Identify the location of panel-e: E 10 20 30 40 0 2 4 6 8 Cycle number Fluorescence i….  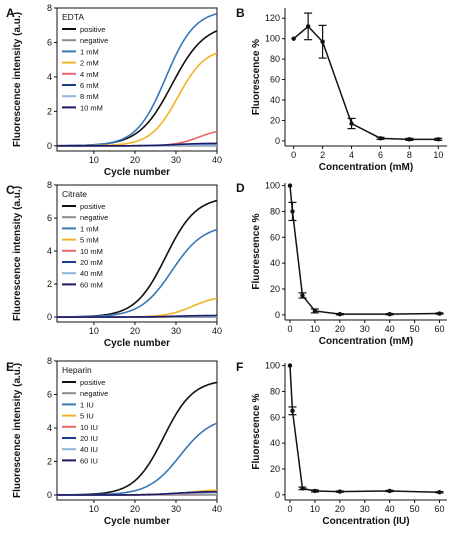
(114, 441).